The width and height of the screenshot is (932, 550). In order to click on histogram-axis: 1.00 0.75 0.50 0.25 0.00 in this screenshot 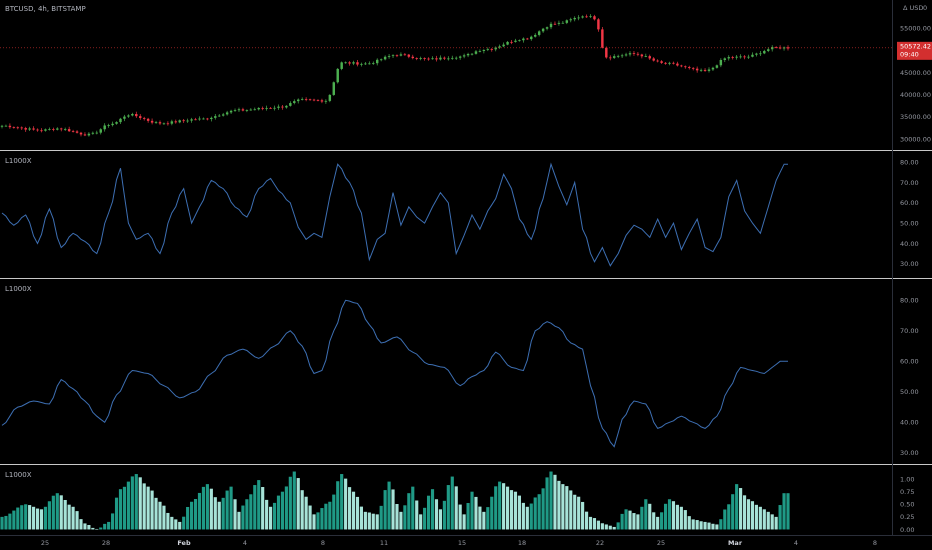, I will do `click(907, 504)`.